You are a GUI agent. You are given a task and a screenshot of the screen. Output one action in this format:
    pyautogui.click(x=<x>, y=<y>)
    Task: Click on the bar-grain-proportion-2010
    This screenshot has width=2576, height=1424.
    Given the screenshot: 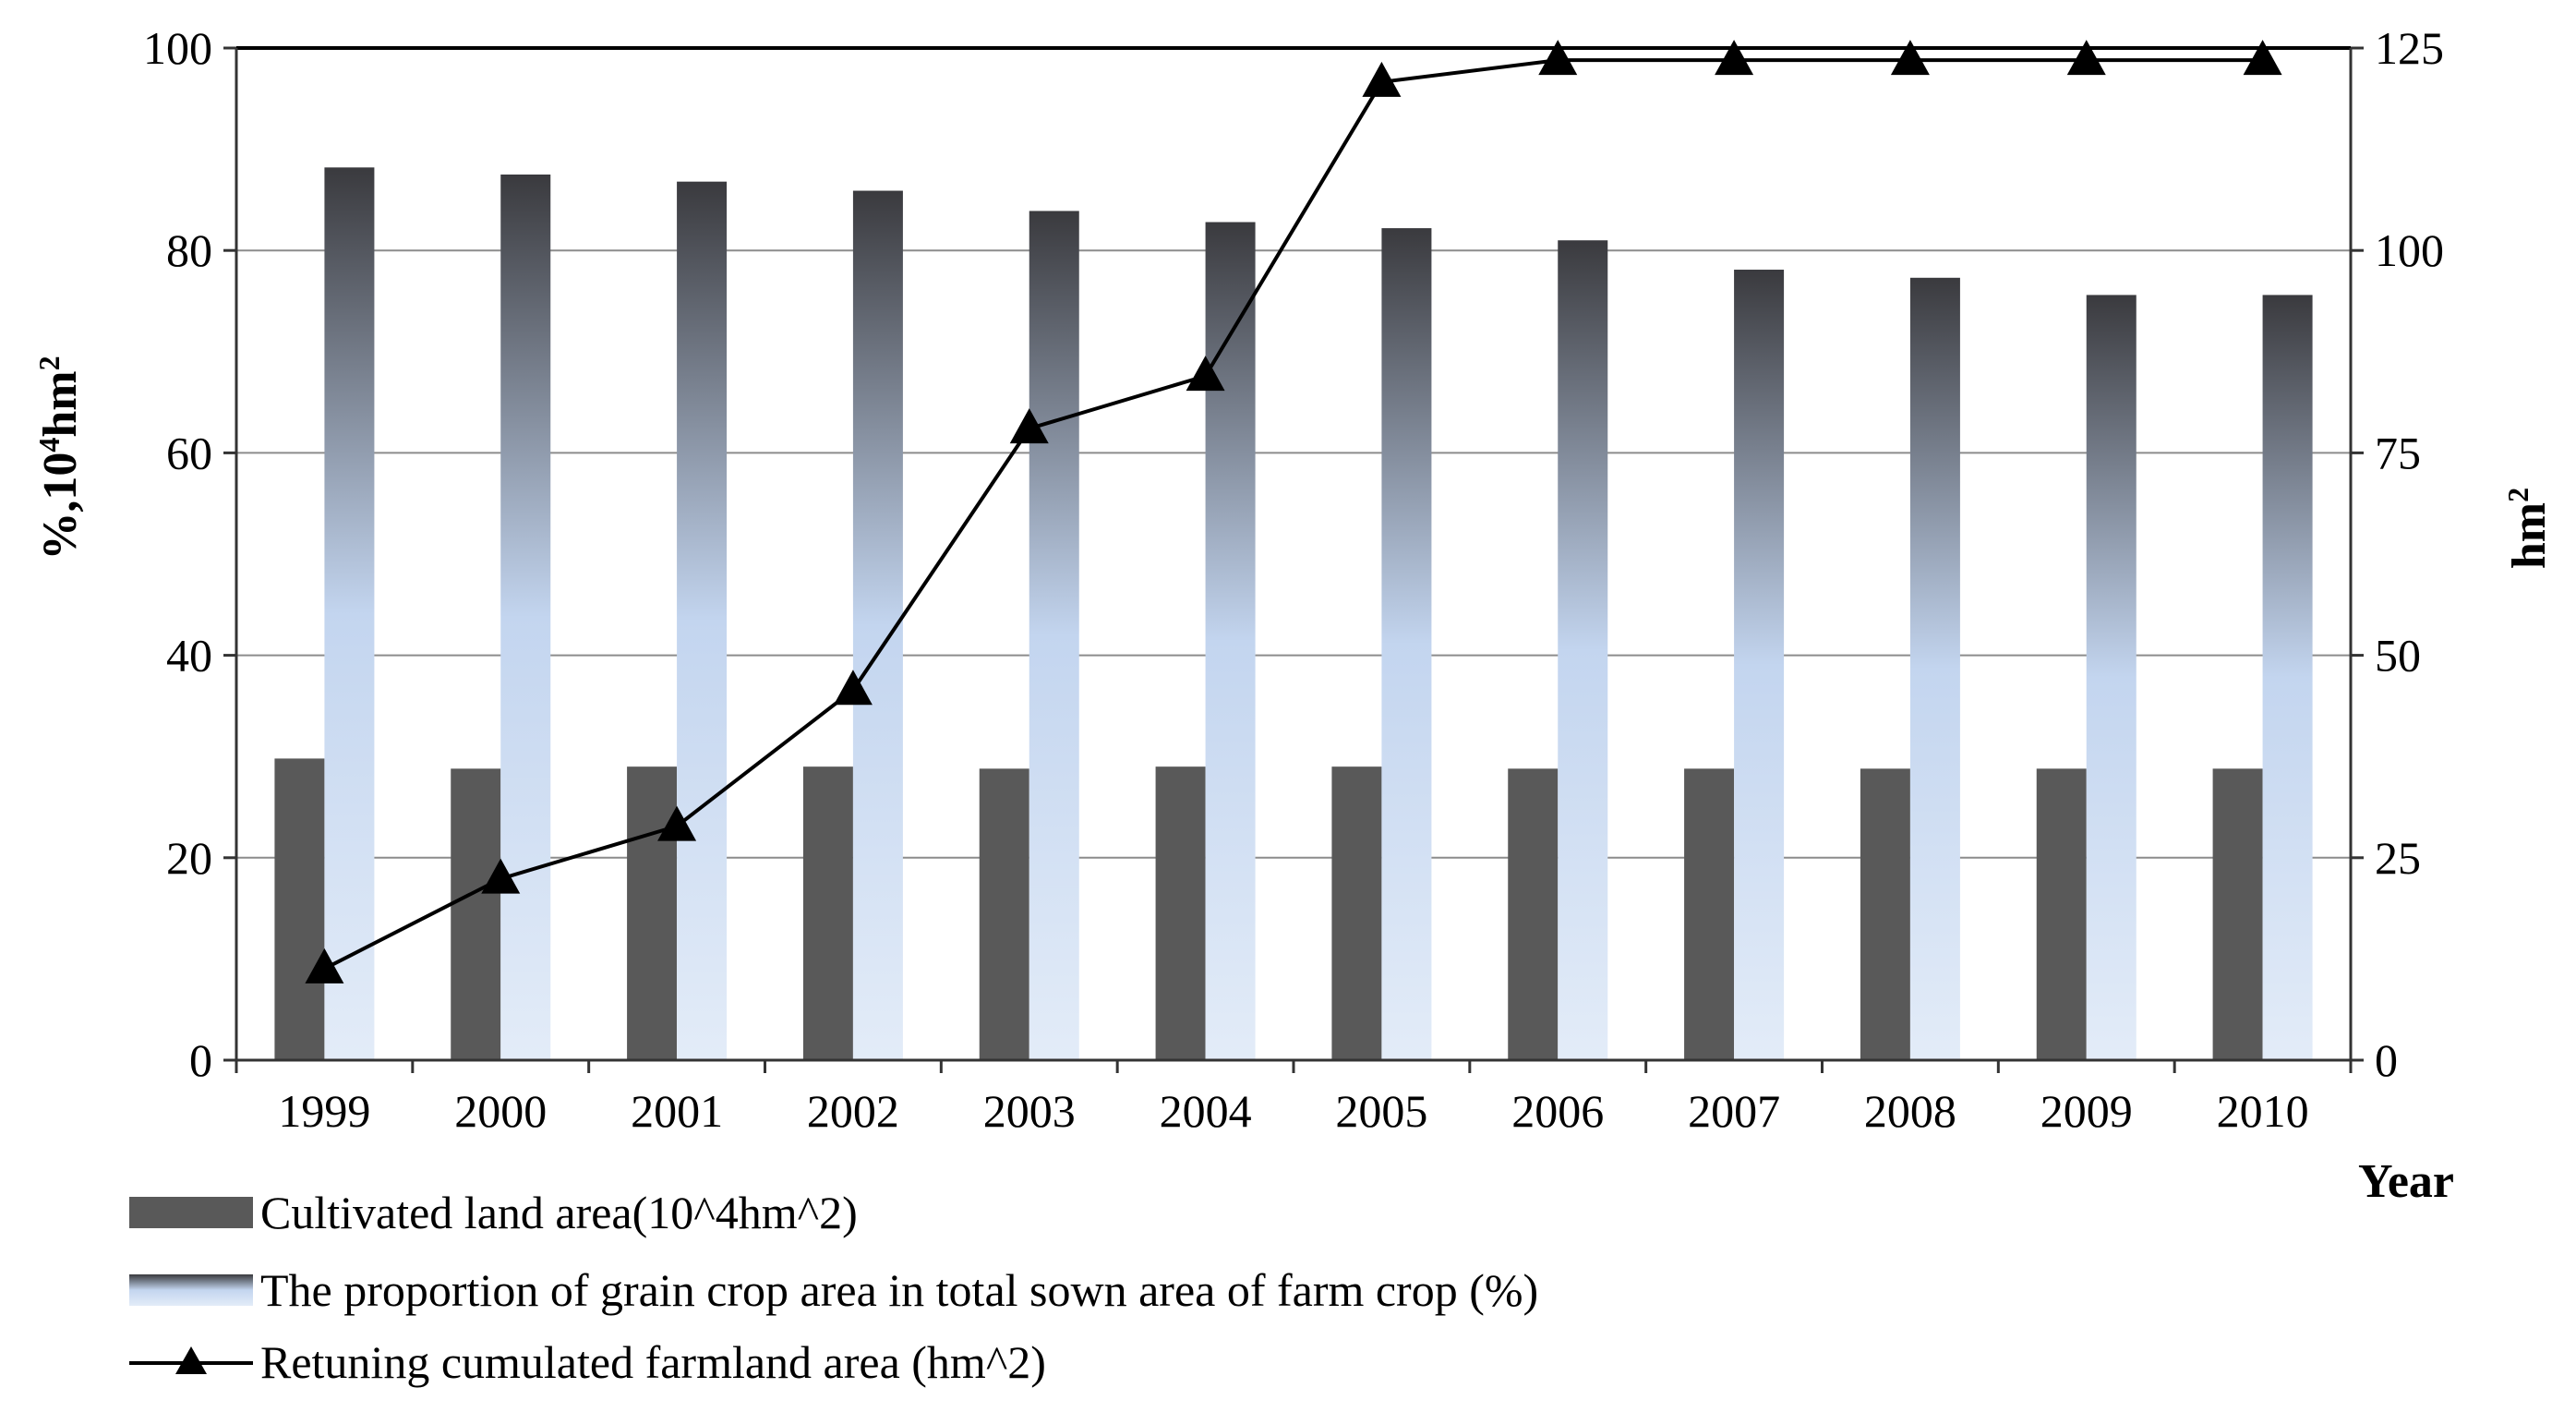 What is the action you would take?
    pyautogui.click(x=2287, y=677)
    